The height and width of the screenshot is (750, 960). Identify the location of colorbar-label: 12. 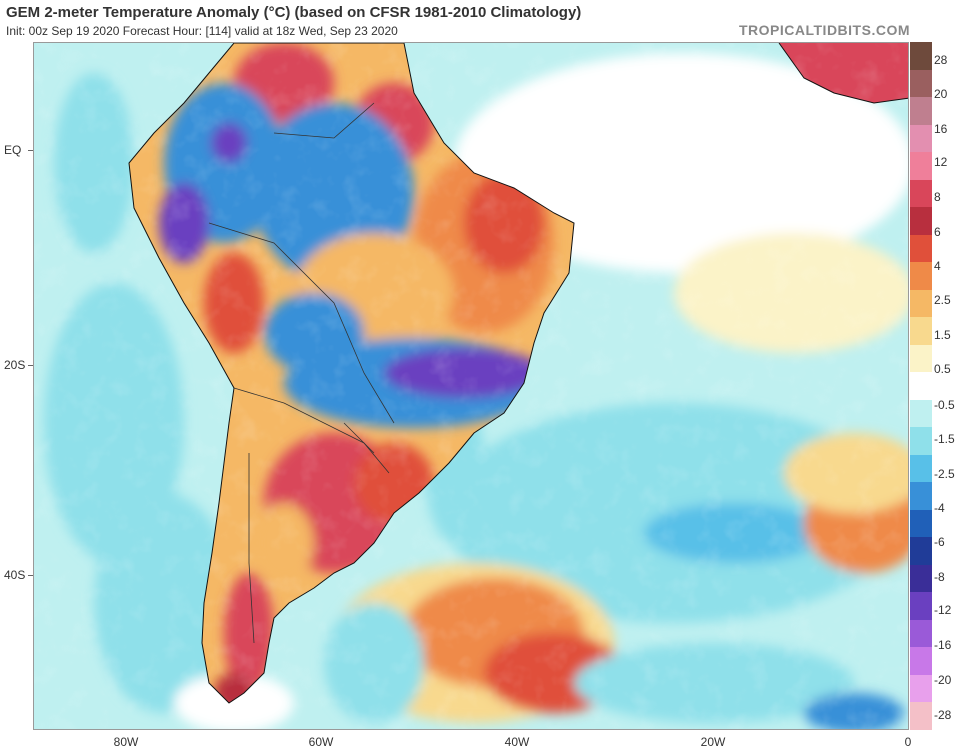
(941, 162).